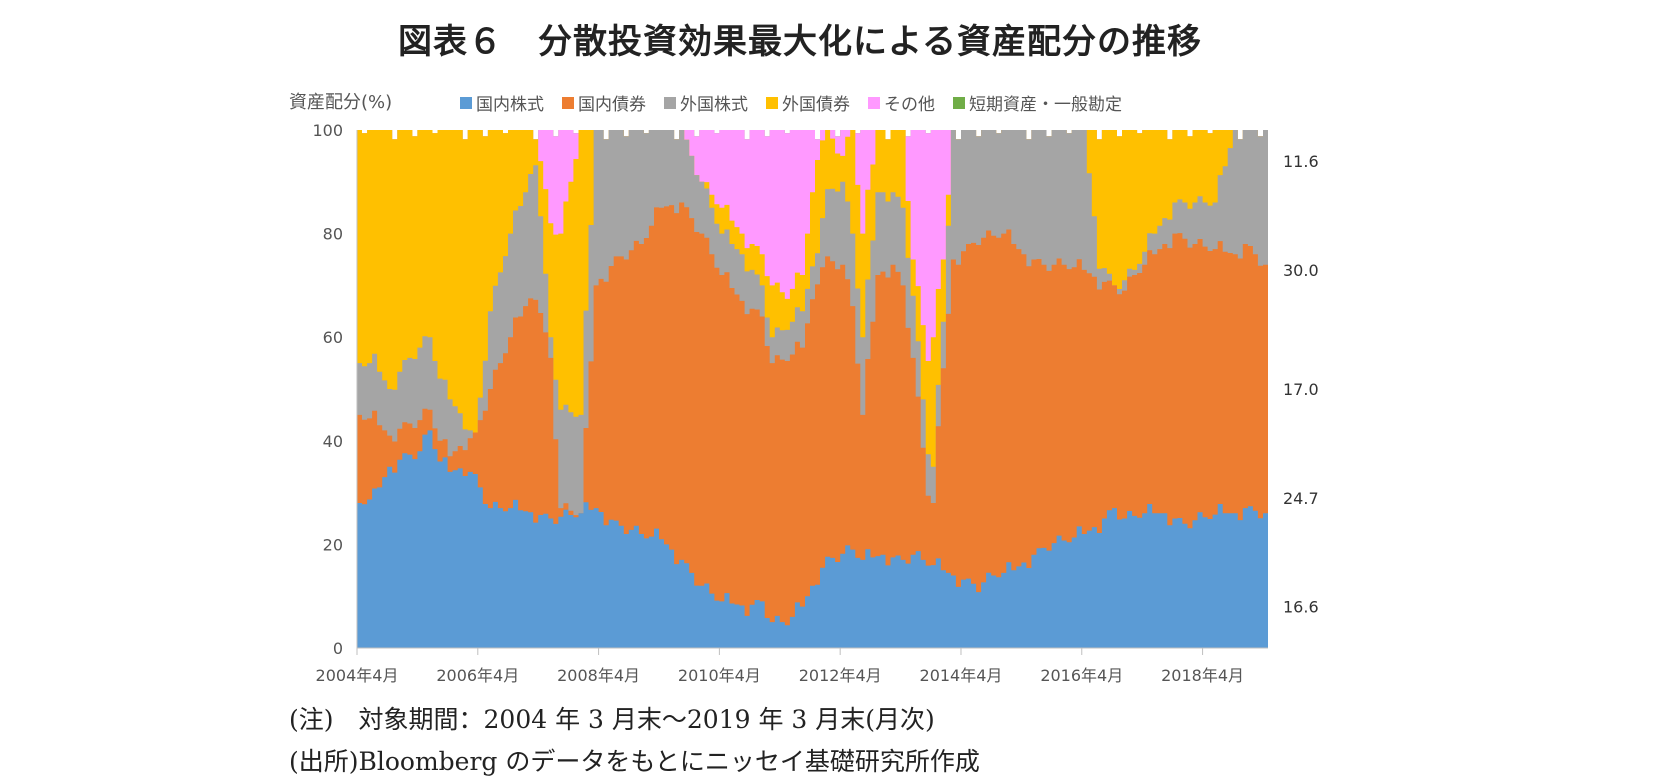 Image resolution: width=1665 pixels, height=778 pixels. Describe the element at coordinates (477, 675) in the screenshot. I see `x-tick-label: 2006年4月` at that location.